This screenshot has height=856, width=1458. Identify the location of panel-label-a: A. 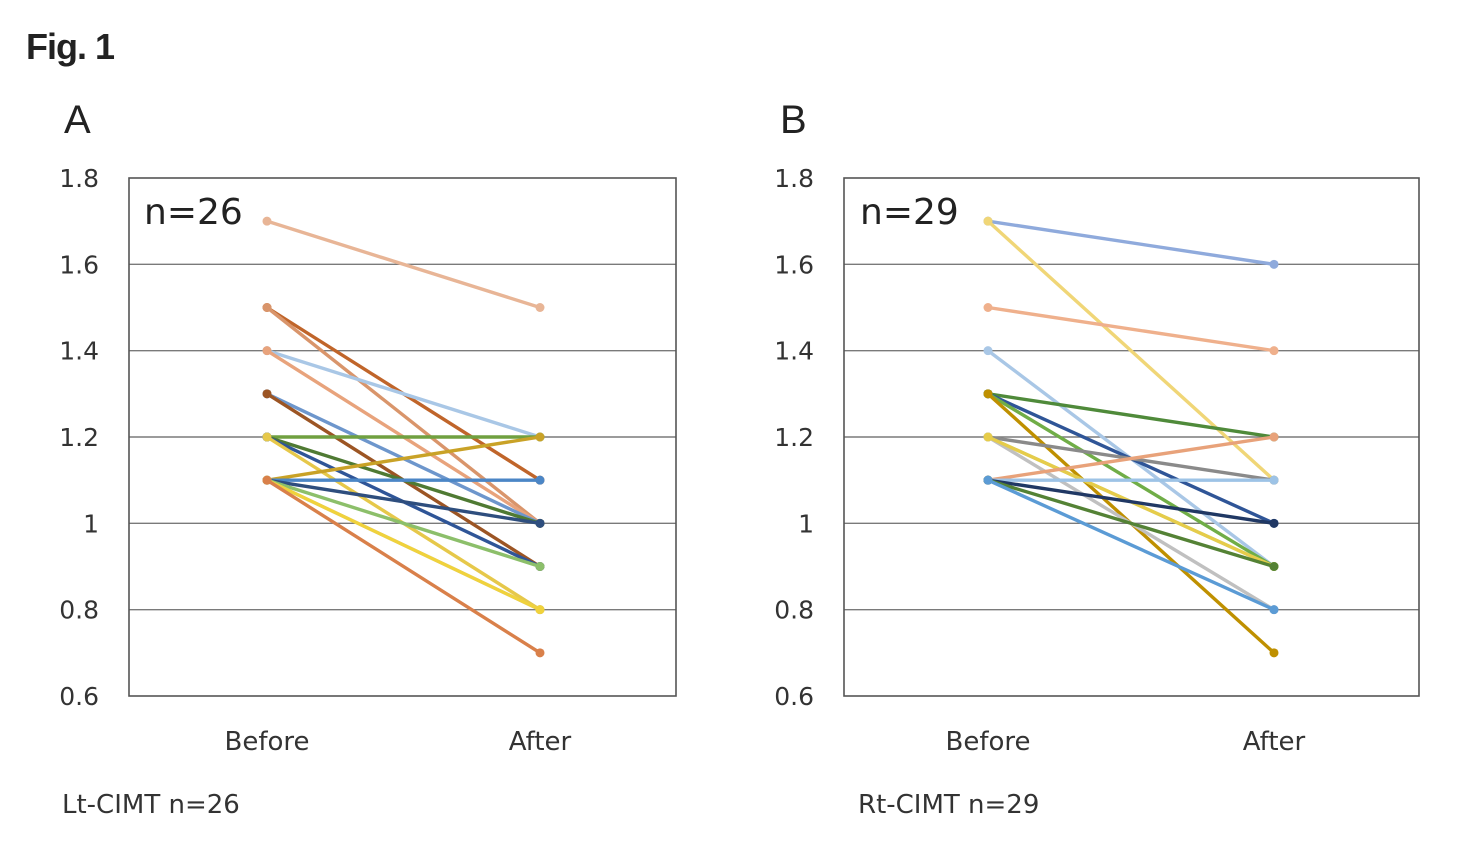
(77, 120).